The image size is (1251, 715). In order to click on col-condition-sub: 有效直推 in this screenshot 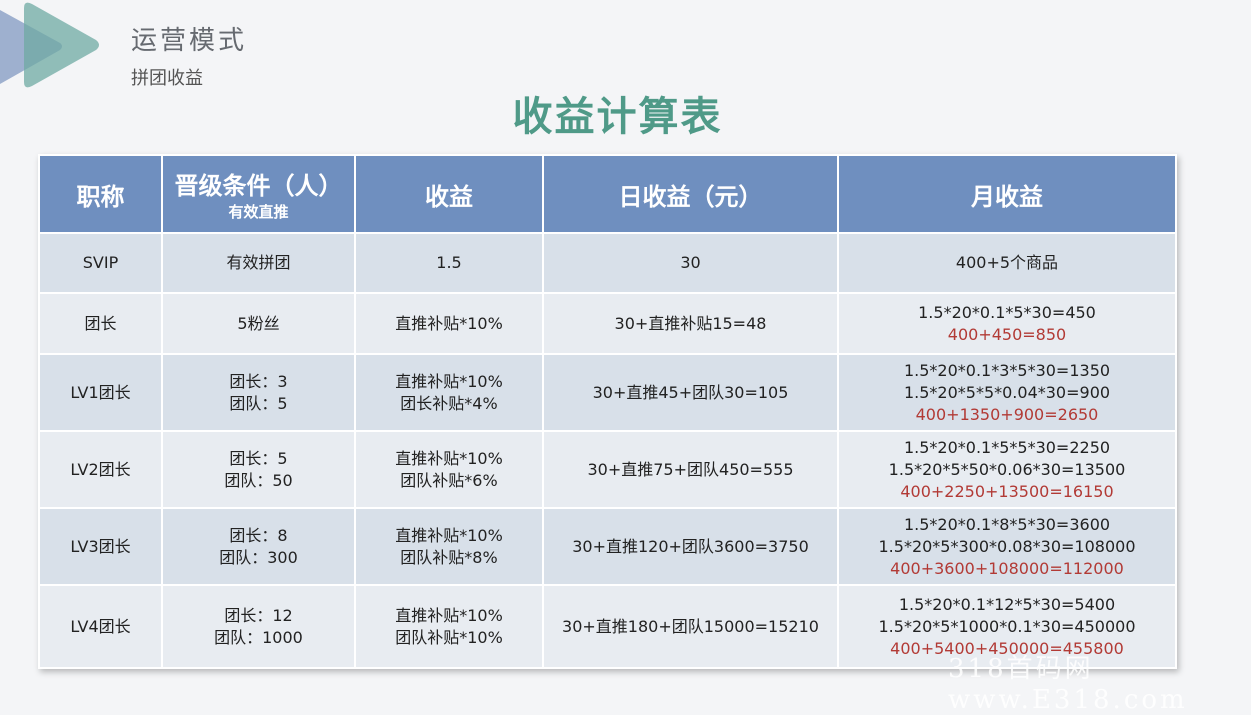, I will do `click(258, 212)`.